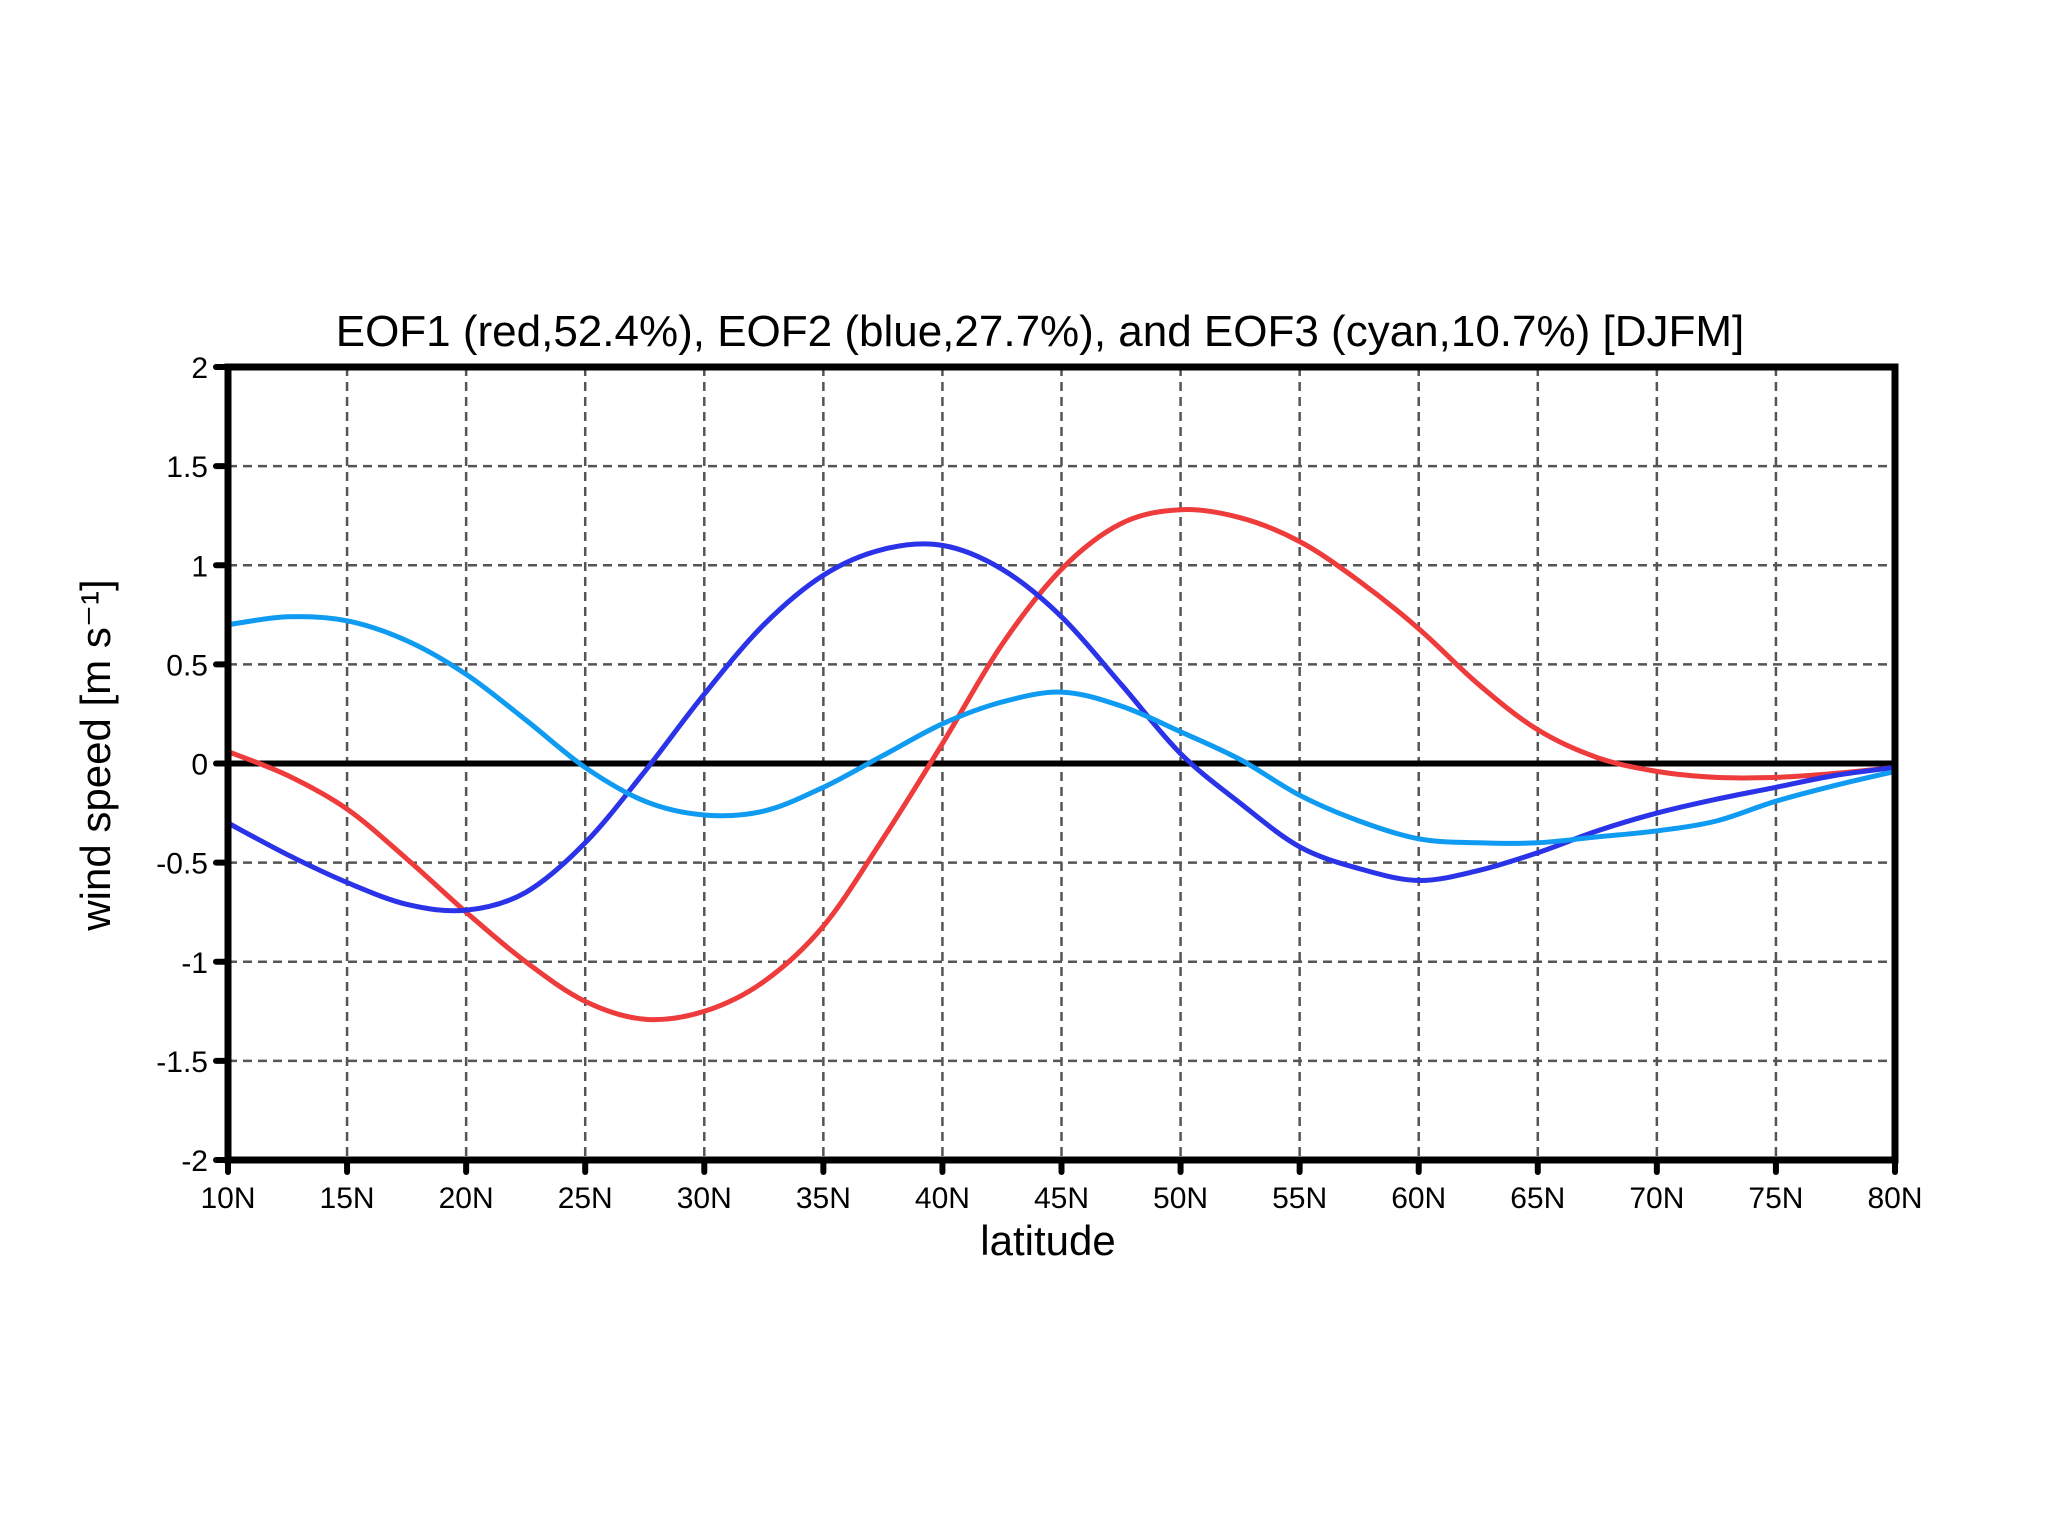 Image resolution: width=2048 pixels, height=1536 pixels. I want to click on y-tick-label: -0.5, so click(182, 864).